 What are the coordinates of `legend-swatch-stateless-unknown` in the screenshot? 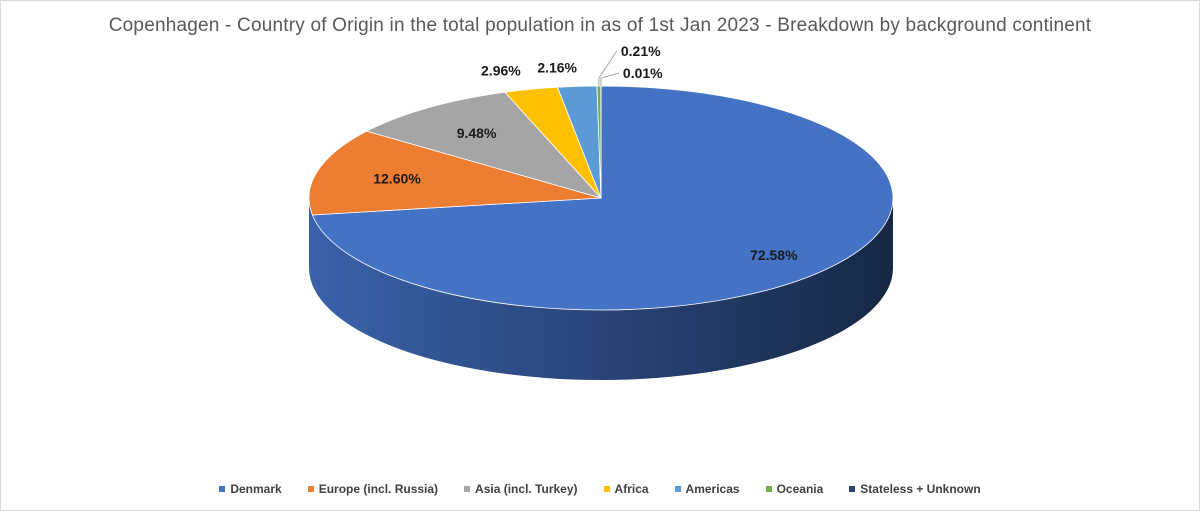 It's located at (852, 489).